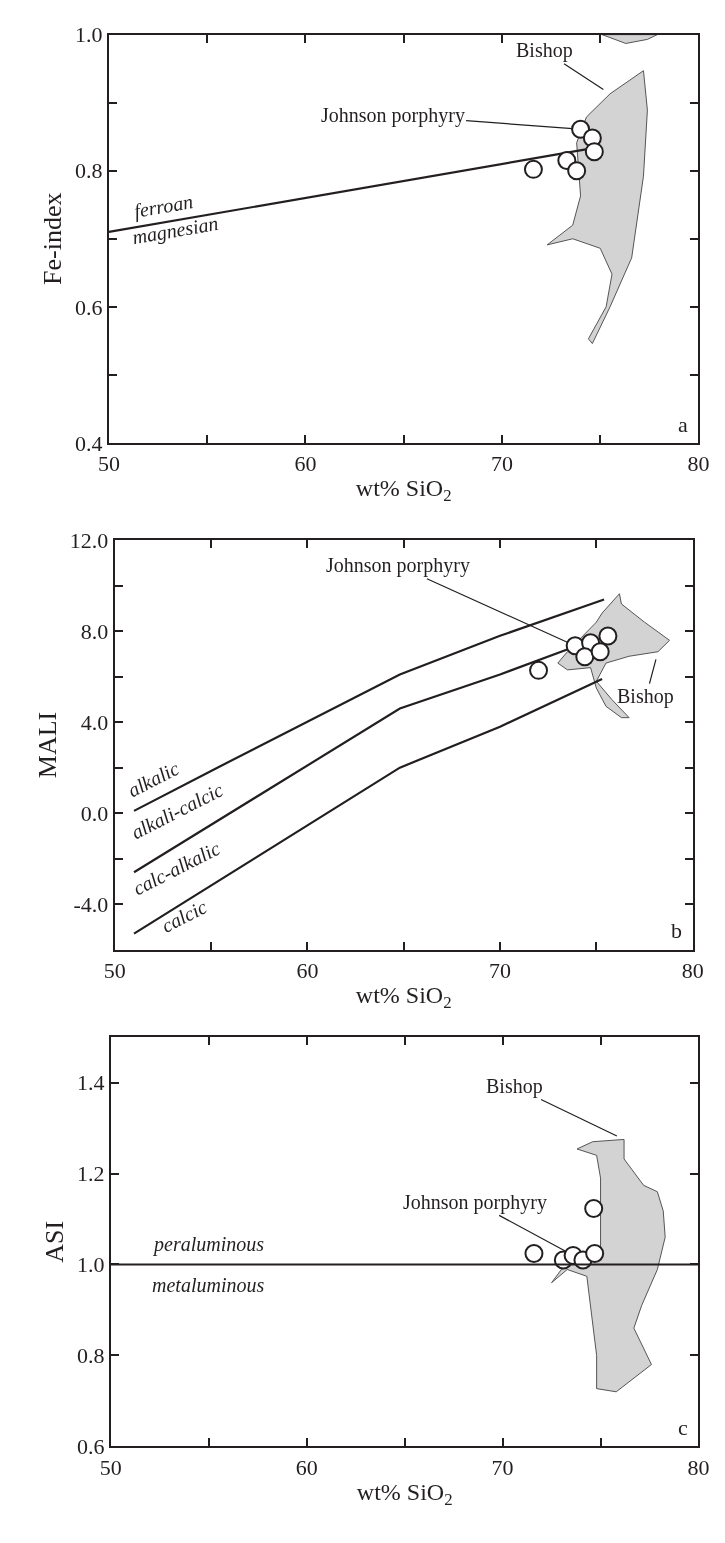 This screenshot has width=725, height=1543. What do you see at coordinates (91, 904) in the screenshot?
I see `y-tick-label: -4.0` at bounding box center [91, 904].